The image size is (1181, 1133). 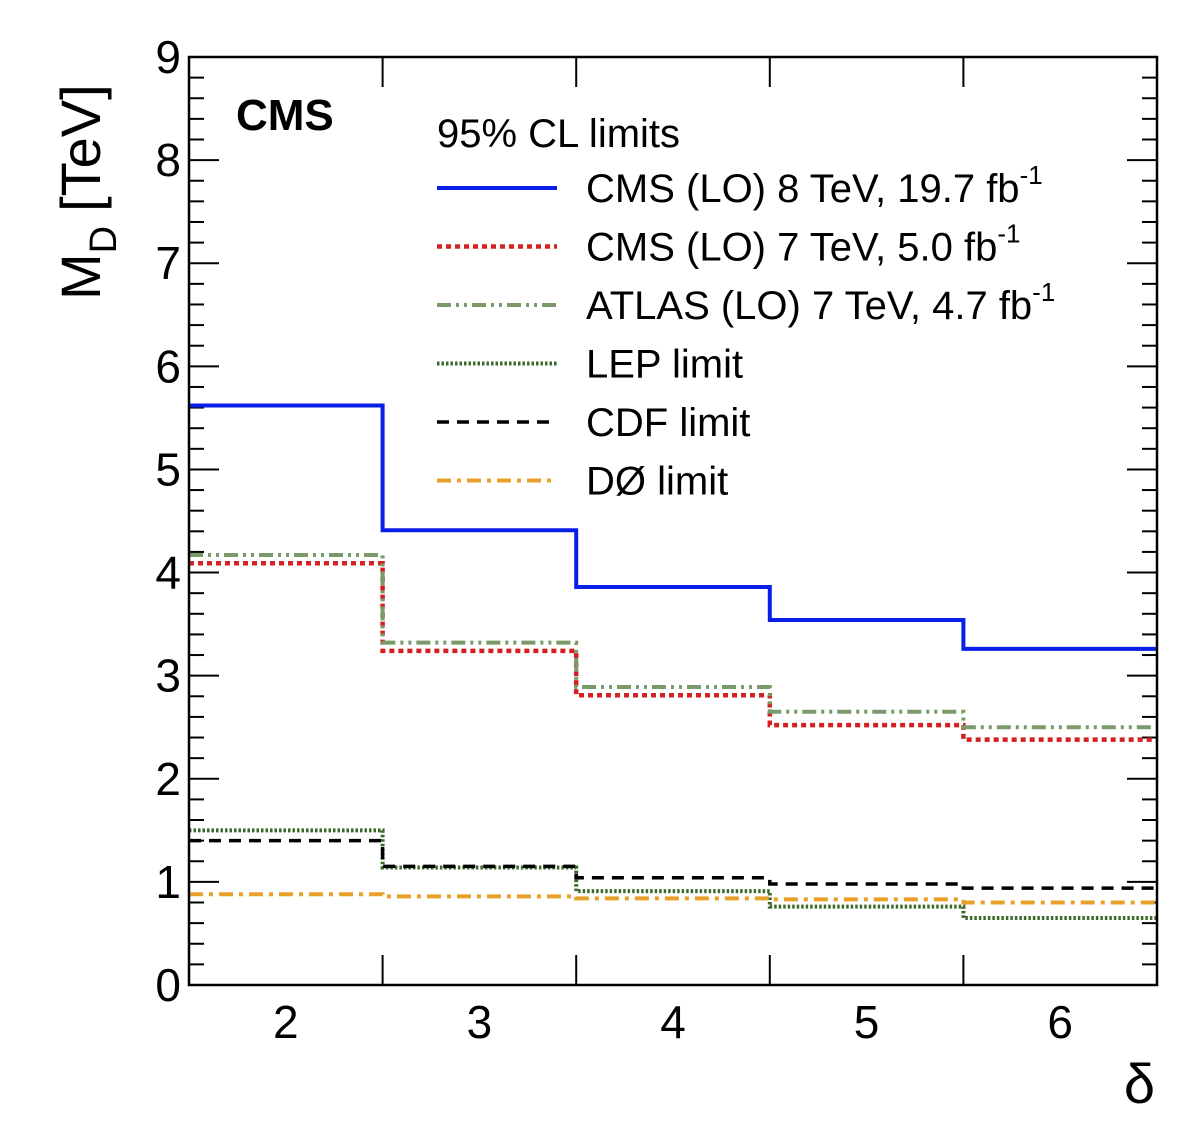 I want to click on y-axis-title-unit: [TeV], so click(x=80, y=148).